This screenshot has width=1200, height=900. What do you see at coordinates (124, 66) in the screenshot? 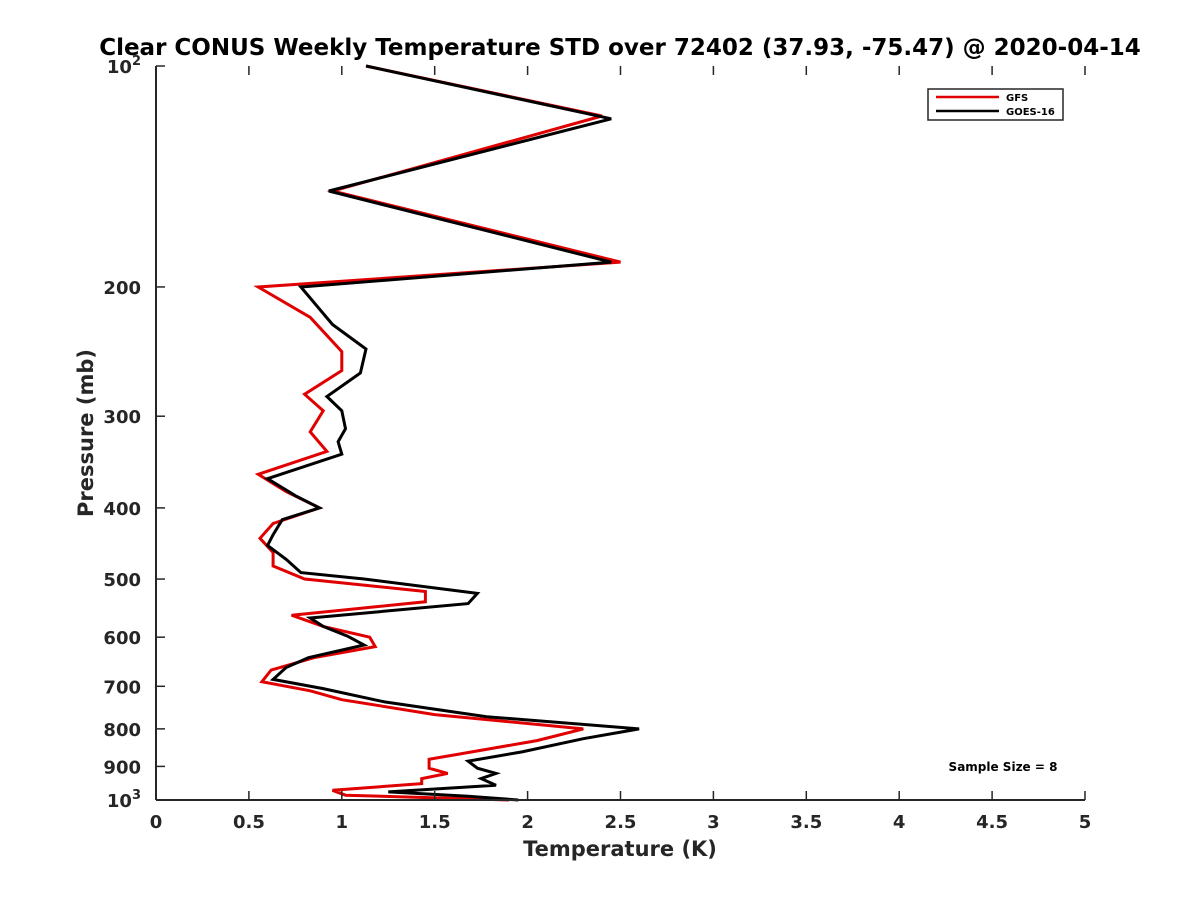
I see `y-tick-label: 10²` at bounding box center [124, 66].